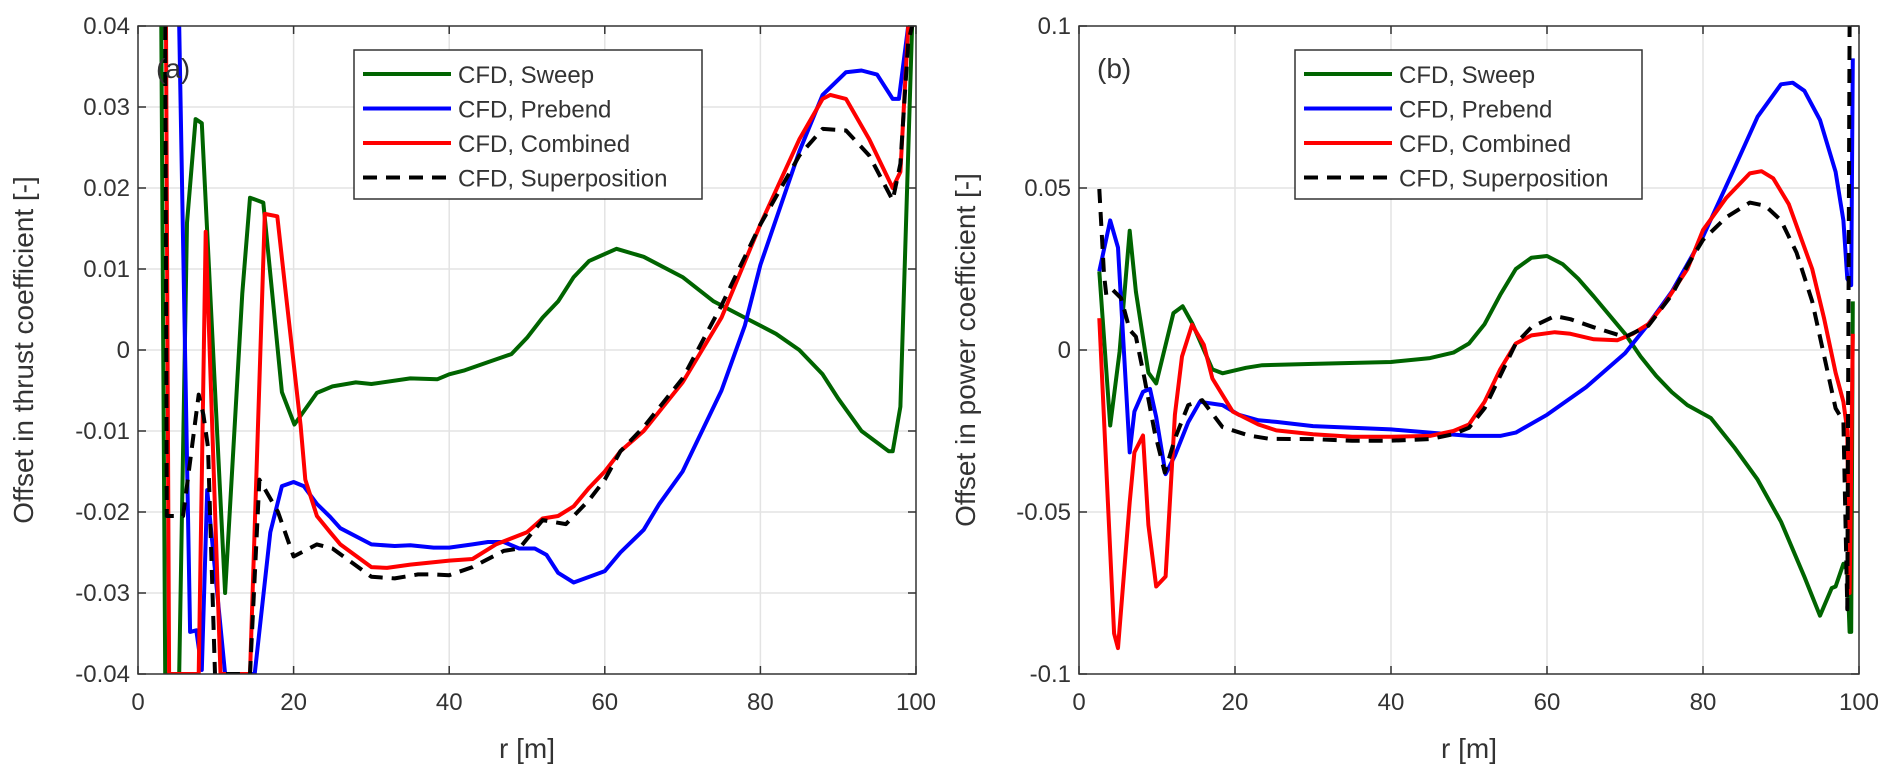  Describe the element at coordinates (106, 269) in the screenshot. I see `y-tick-label: 0.01` at that location.